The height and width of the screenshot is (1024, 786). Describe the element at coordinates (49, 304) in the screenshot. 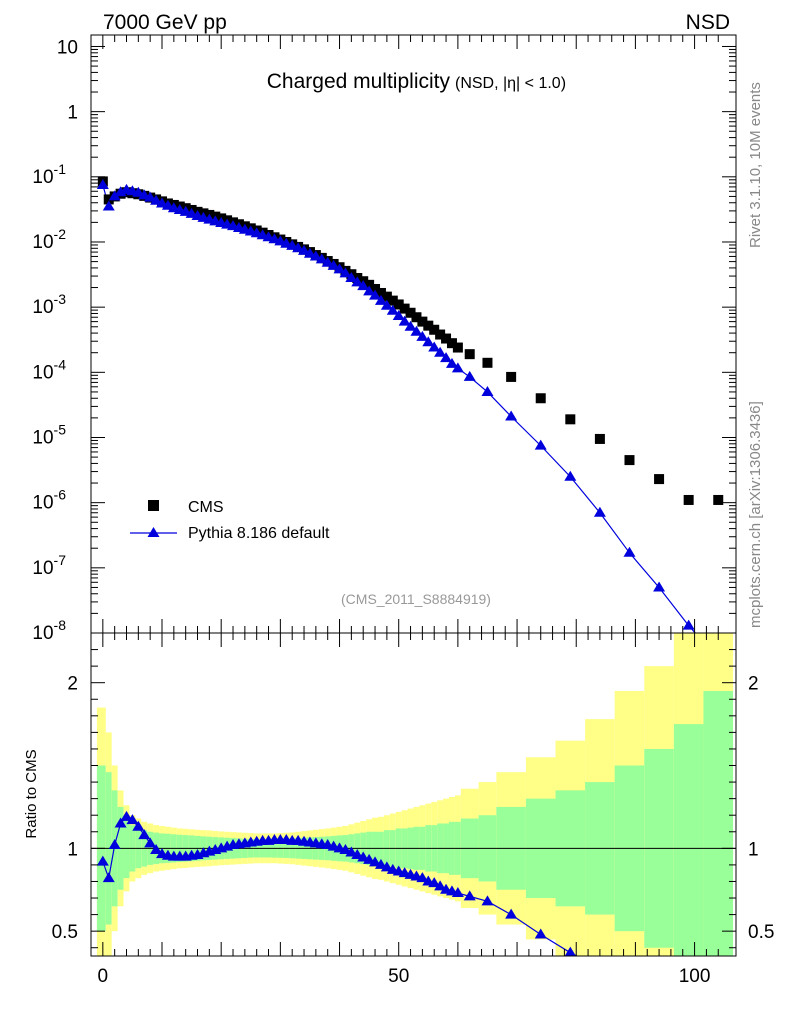

I see `y-tick-label: 10⁻³` at that location.